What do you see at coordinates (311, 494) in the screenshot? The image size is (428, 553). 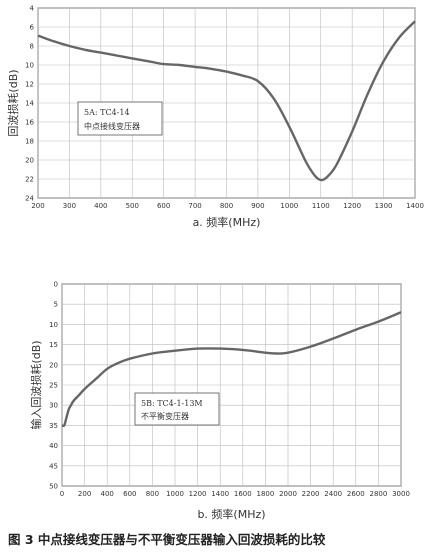 I see `chart-b-x-tick-label: 2200` at bounding box center [311, 494].